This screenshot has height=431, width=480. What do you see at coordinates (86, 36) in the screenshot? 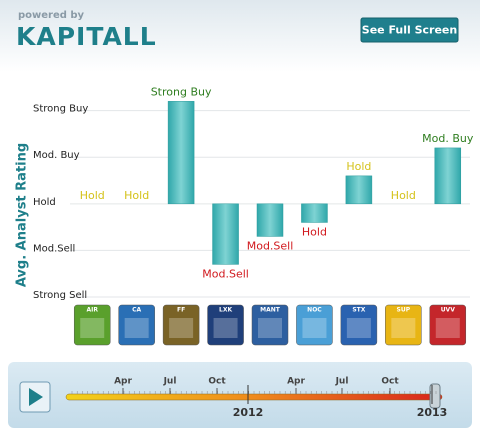
I see `logo: KAPITALL` at bounding box center [86, 36].